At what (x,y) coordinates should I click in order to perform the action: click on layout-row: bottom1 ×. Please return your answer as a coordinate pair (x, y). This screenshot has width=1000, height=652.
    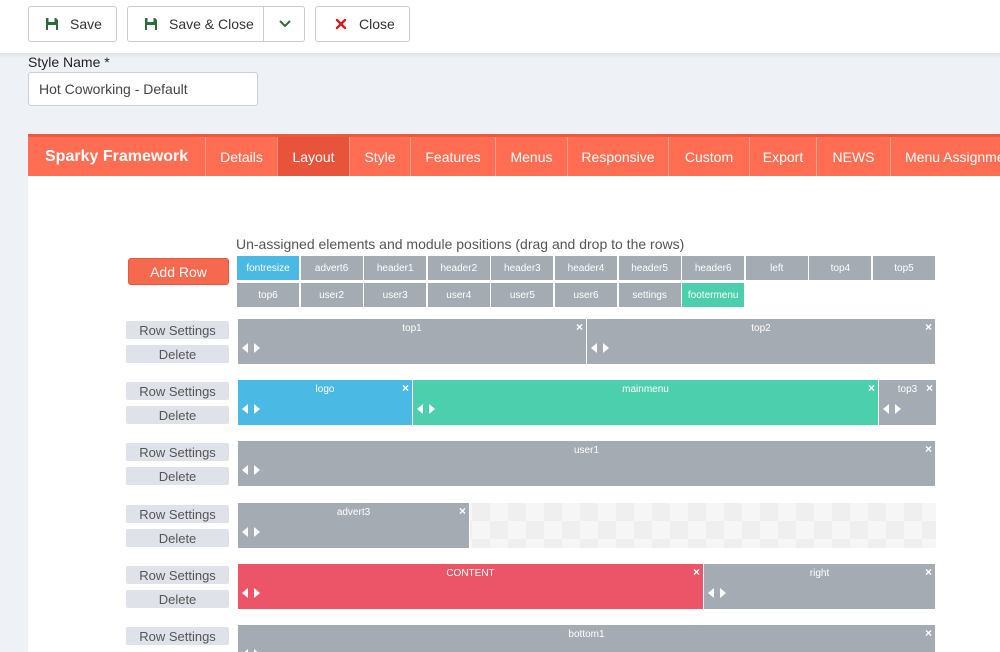
    Looking at the image, I should click on (587, 638).